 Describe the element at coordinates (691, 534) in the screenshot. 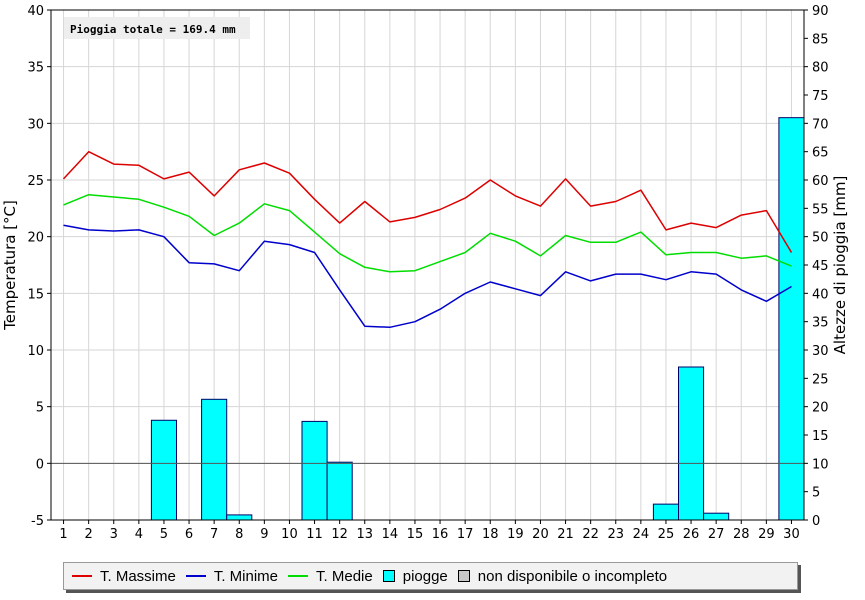

I see `x-tick-label: 26` at that location.